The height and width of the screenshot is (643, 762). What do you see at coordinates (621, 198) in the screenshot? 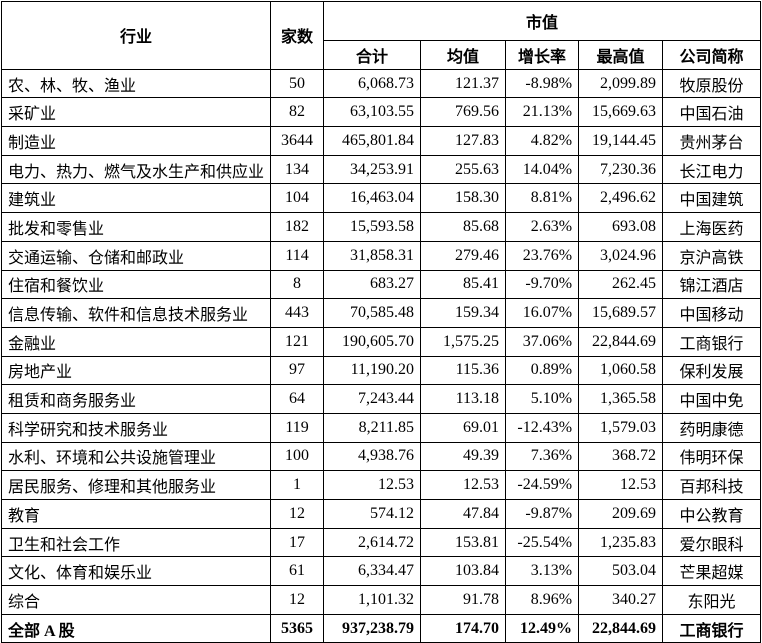
I see `cell-max: 2,496.62` at bounding box center [621, 198].